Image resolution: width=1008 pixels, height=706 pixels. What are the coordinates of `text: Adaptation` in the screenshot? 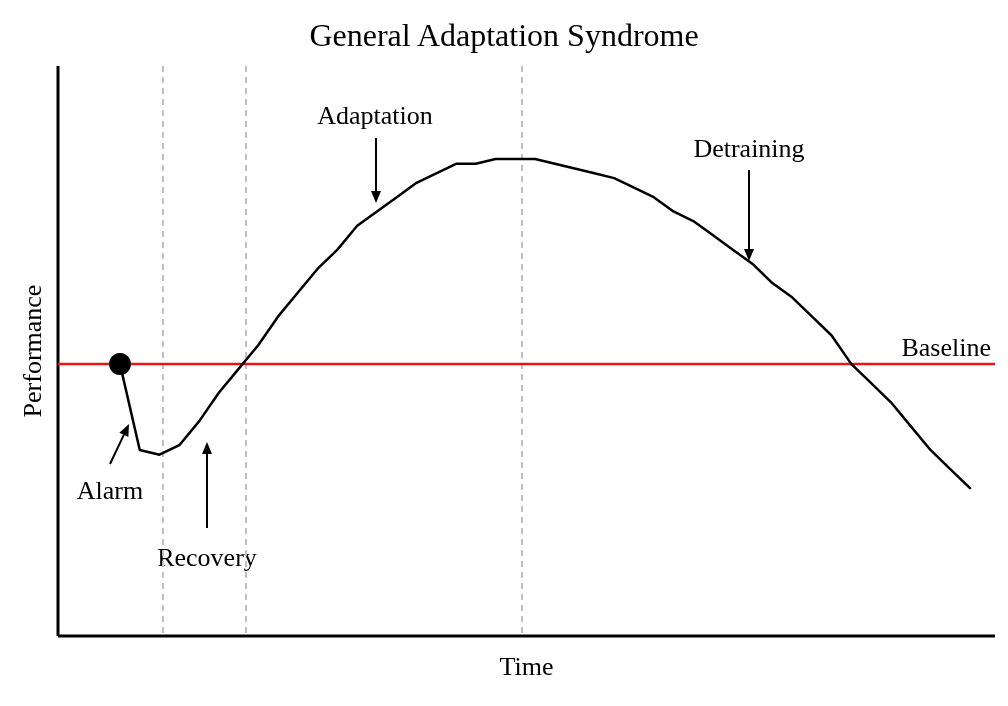 It's located at (375, 115).